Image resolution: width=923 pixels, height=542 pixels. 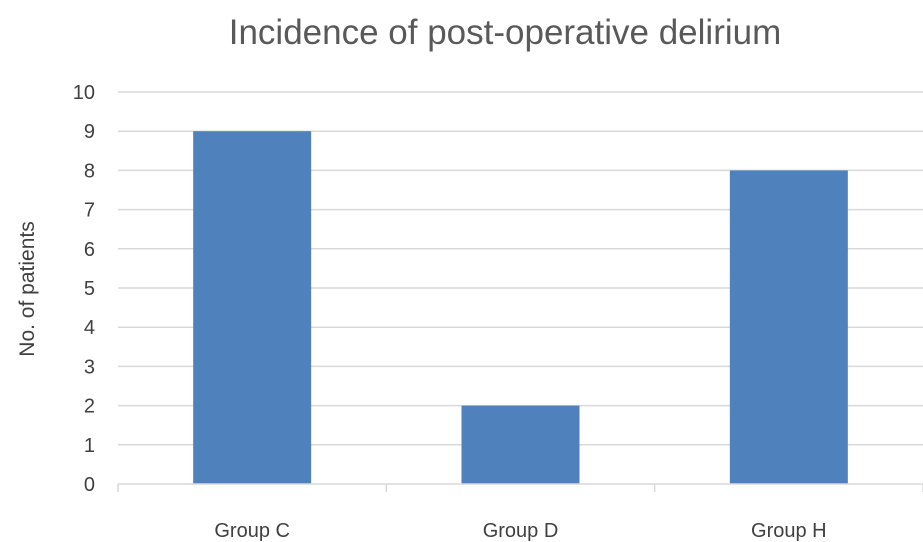 What do you see at coordinates (27, 288) in the screenshot?
I see `y-axis-label: No. of patients` at bounding box center [27, 288].